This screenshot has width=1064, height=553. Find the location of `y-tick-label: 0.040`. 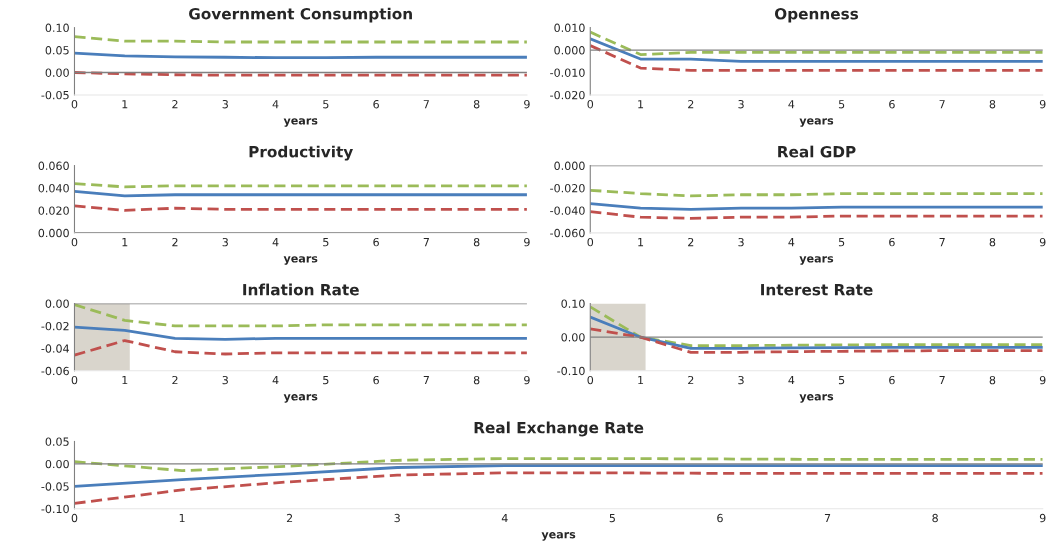

y-tick-label: 0.040 is located at coordinates (53, 188).